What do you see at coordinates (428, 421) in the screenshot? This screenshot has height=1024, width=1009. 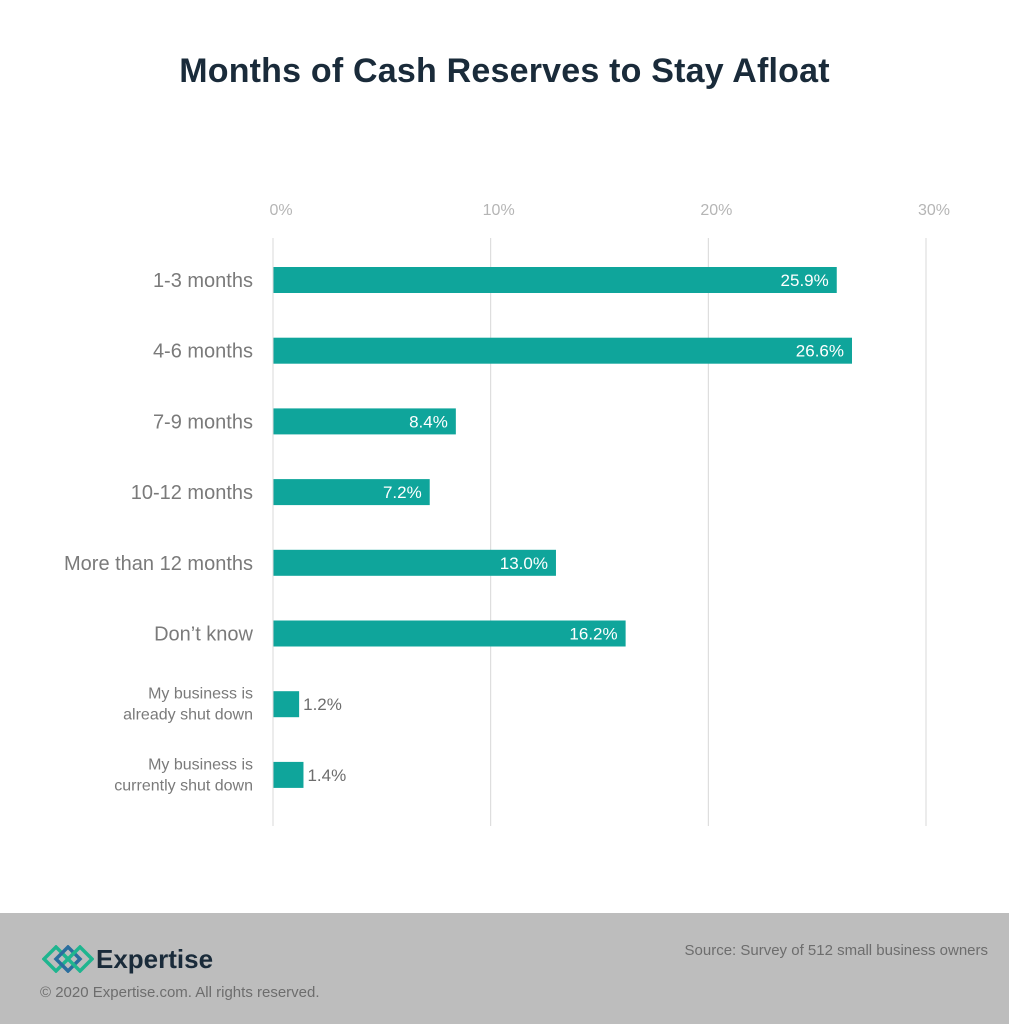 I see `value-label: 8.4%` at bounding box center [428, 421].